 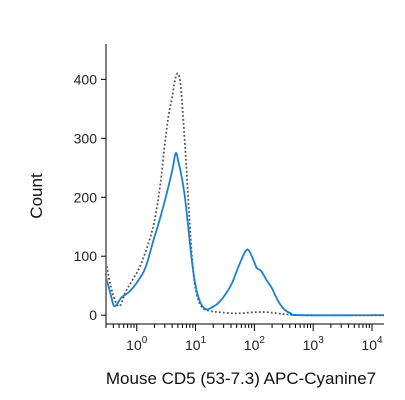 I want to click on y-axis-title: Count, so click(x=36, y=196).